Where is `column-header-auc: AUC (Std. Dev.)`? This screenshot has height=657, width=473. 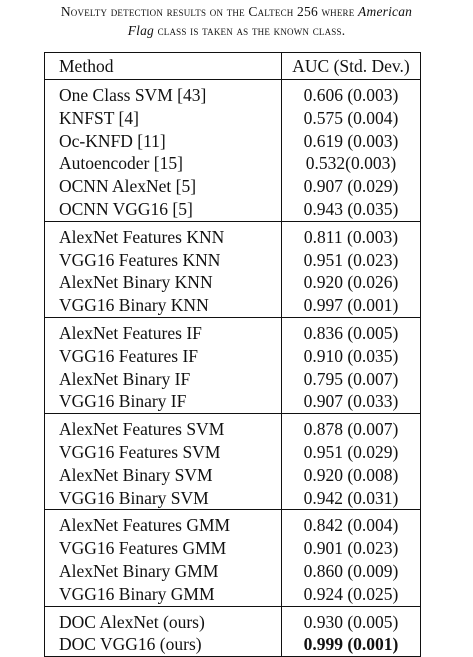
column-header-auc: AUC (Std. Dev.) is located at coordinates (351, 66).